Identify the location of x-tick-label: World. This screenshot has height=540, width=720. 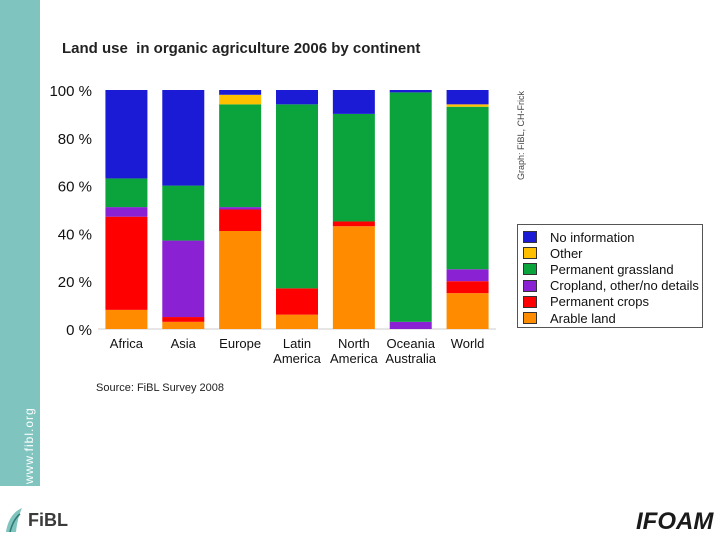
(468, 343).